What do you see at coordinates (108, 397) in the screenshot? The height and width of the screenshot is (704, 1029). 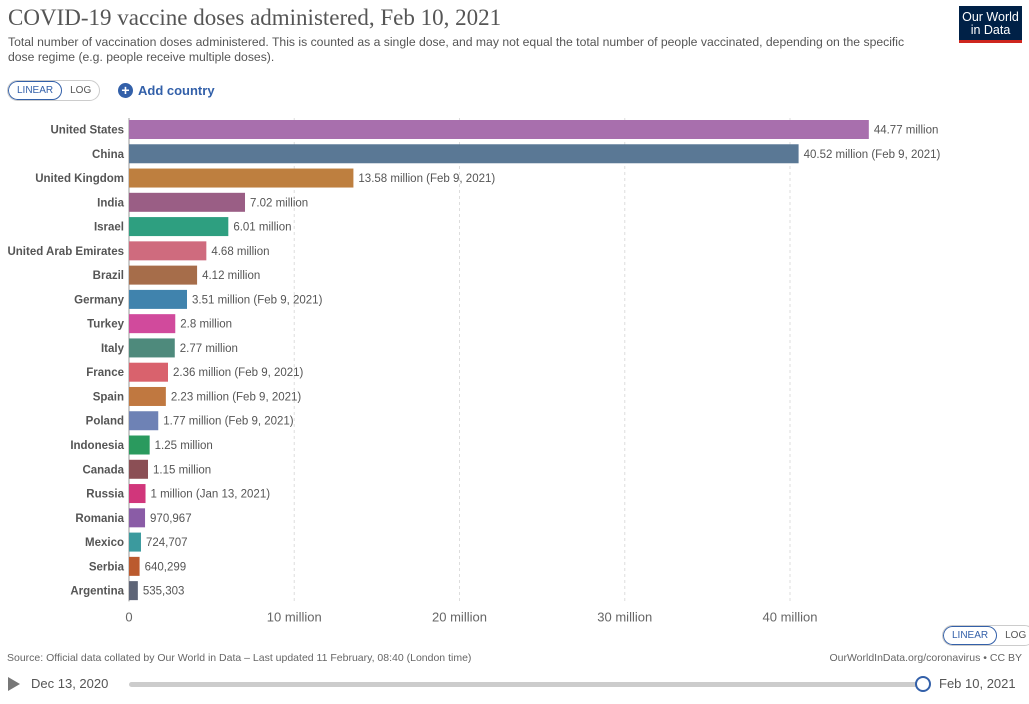 I see `category-label: Spain` at bounding box center [108, 397].